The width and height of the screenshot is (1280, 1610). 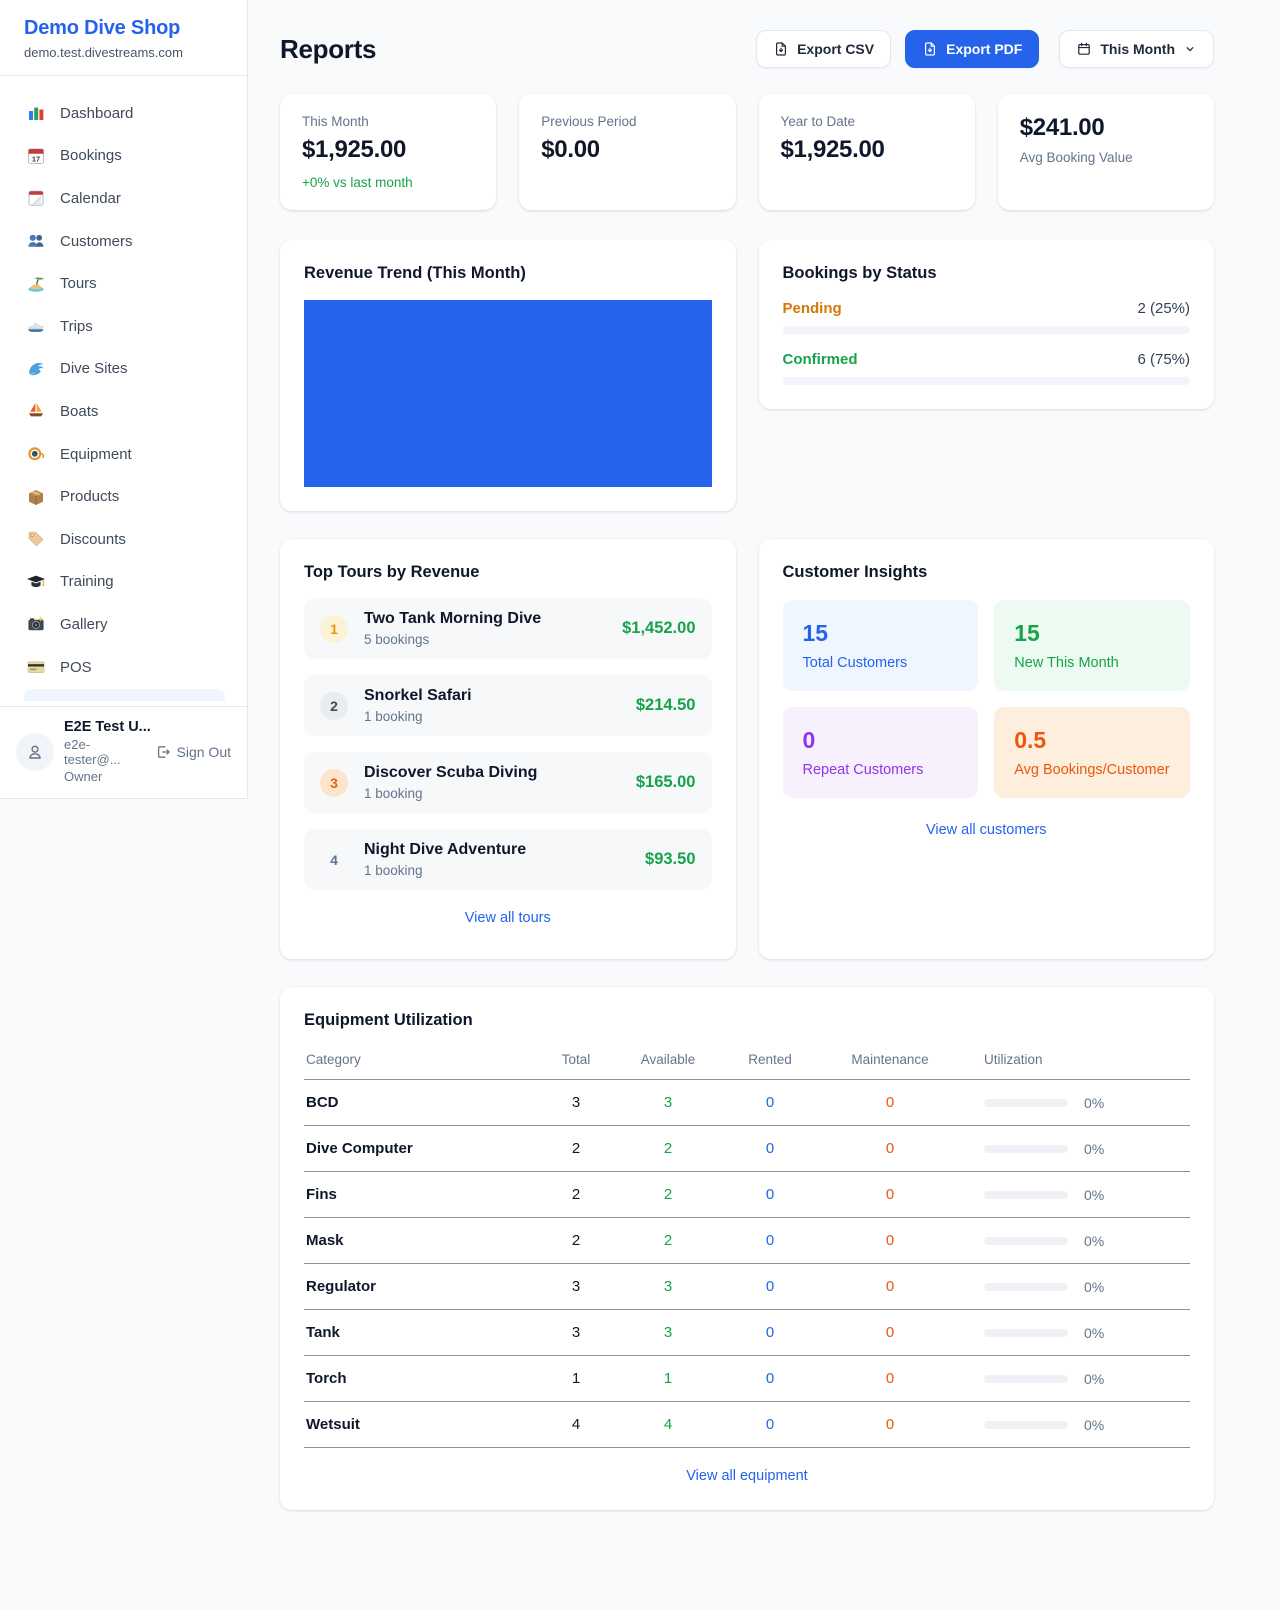 I want to click on view-all-tours-link: View all tours, so click(x=507, y=918).